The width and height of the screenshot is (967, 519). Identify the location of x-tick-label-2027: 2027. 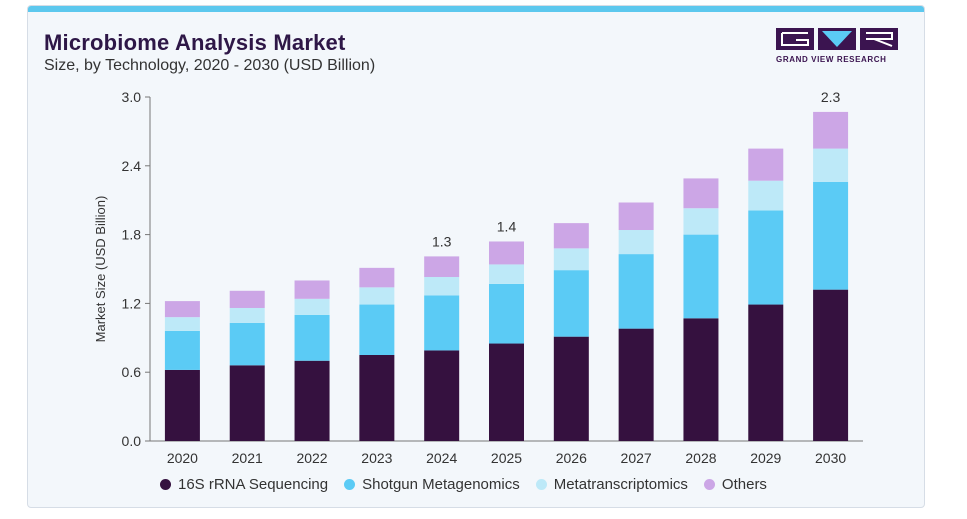
(636, 458).